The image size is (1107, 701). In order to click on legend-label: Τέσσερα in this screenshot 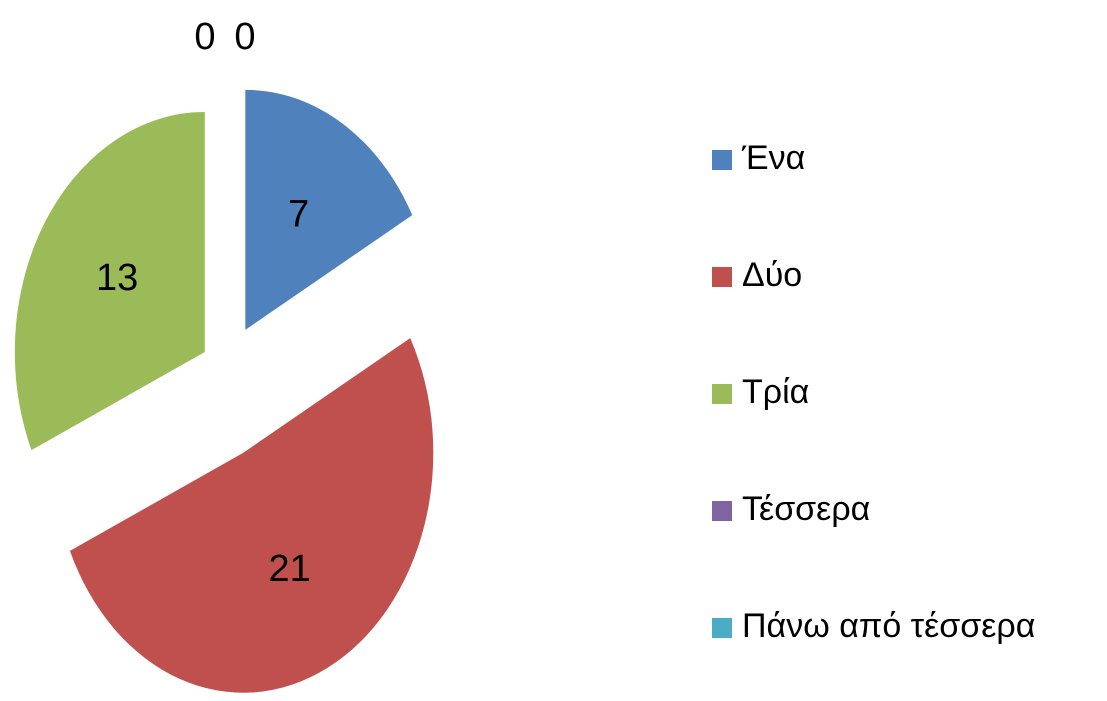, I will do `click(806, 509)`.